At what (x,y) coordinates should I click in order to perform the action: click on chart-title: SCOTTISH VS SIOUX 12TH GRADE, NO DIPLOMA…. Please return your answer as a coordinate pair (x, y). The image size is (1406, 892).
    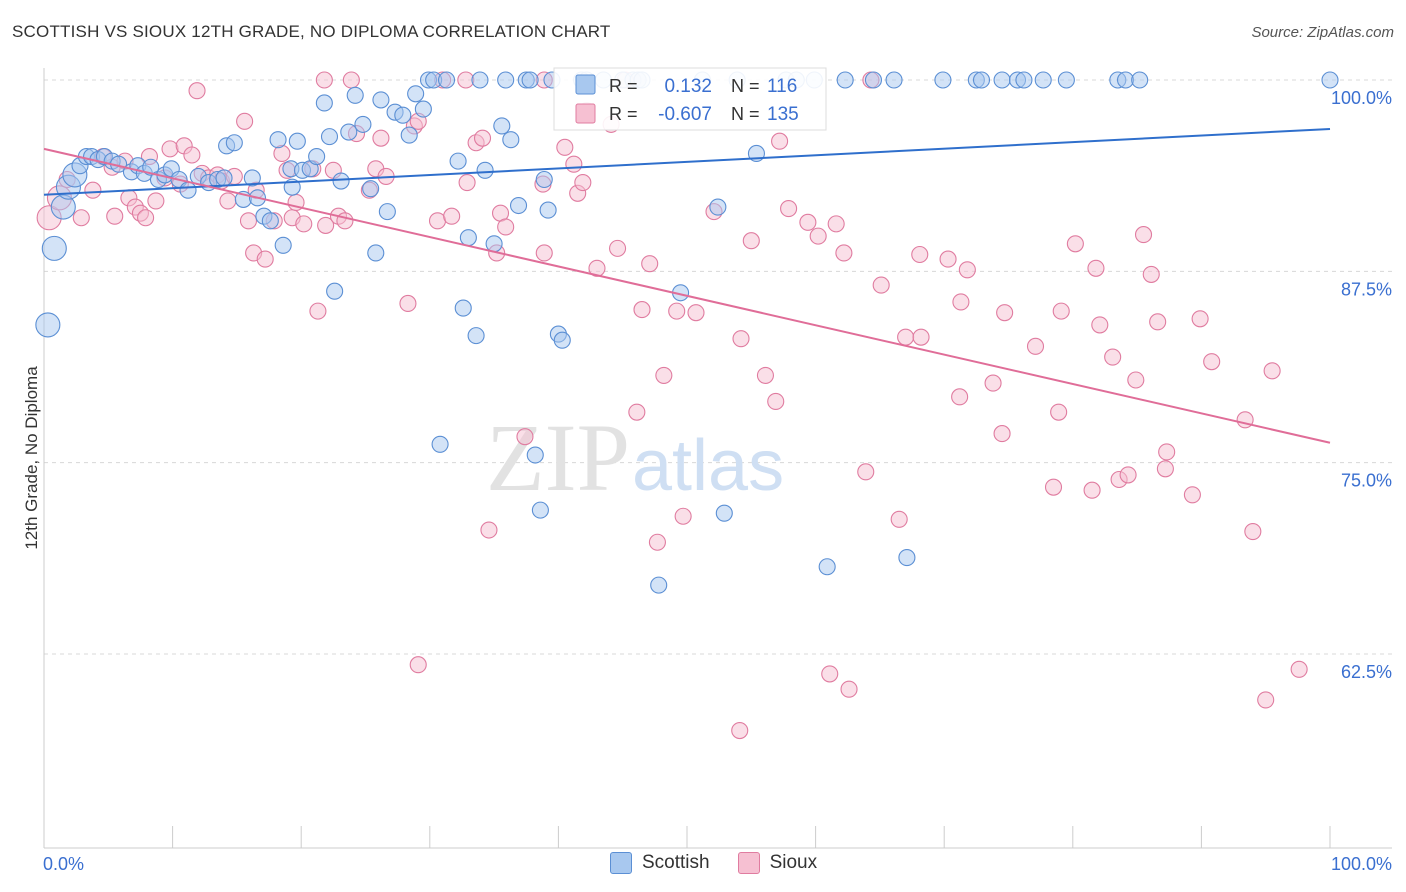
    Looking at the image, I should click on (311, 31).